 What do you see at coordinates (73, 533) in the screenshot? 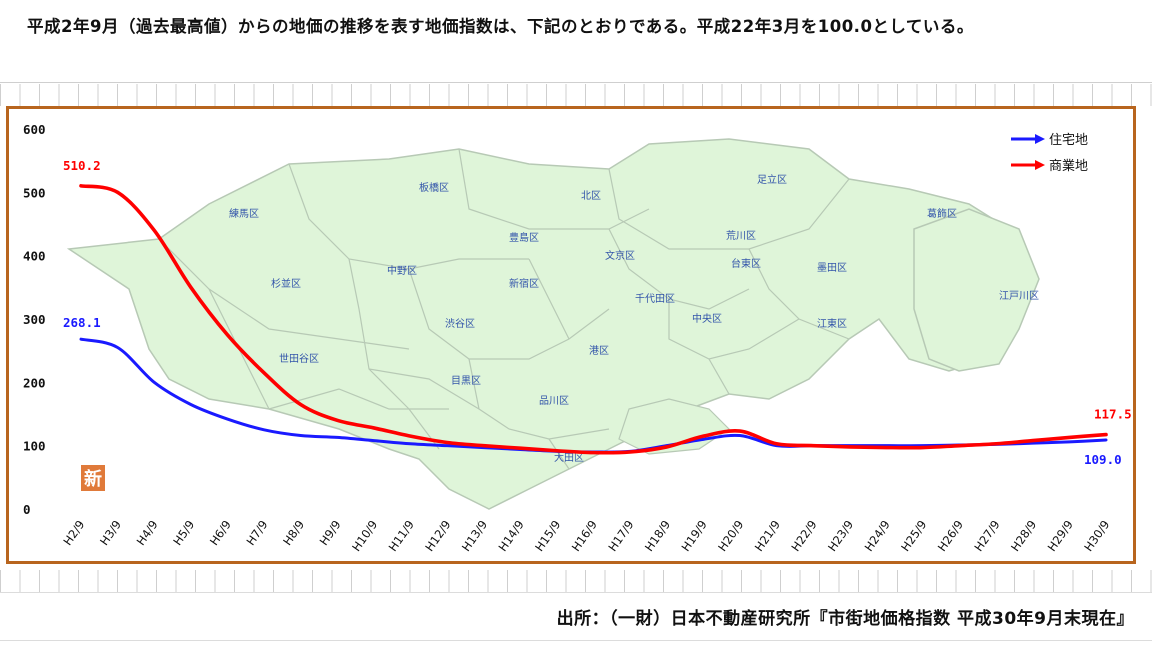
I see `x-tick-label: H2/9` at bounding box center [73, 533].